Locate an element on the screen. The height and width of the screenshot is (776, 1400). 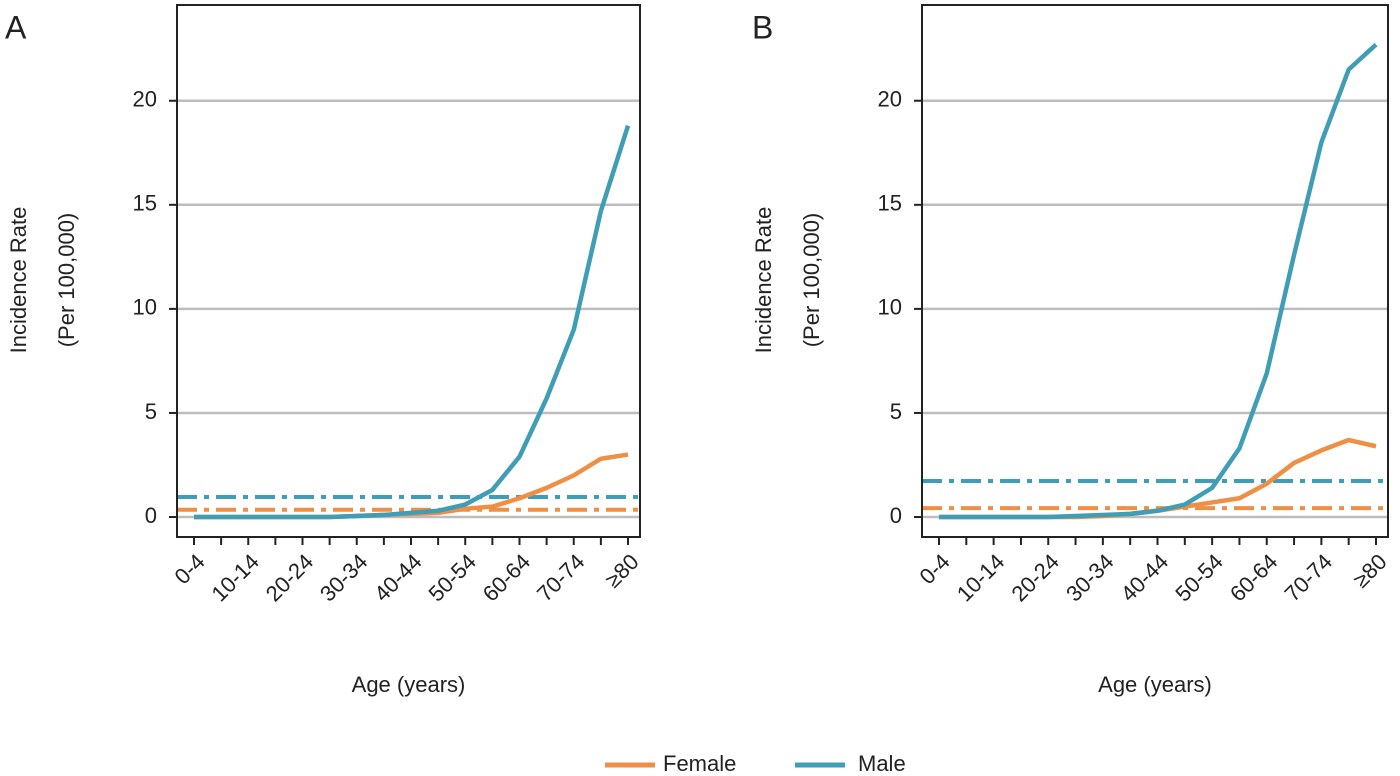
legend-label: Male is located at coordinates (882, 763).